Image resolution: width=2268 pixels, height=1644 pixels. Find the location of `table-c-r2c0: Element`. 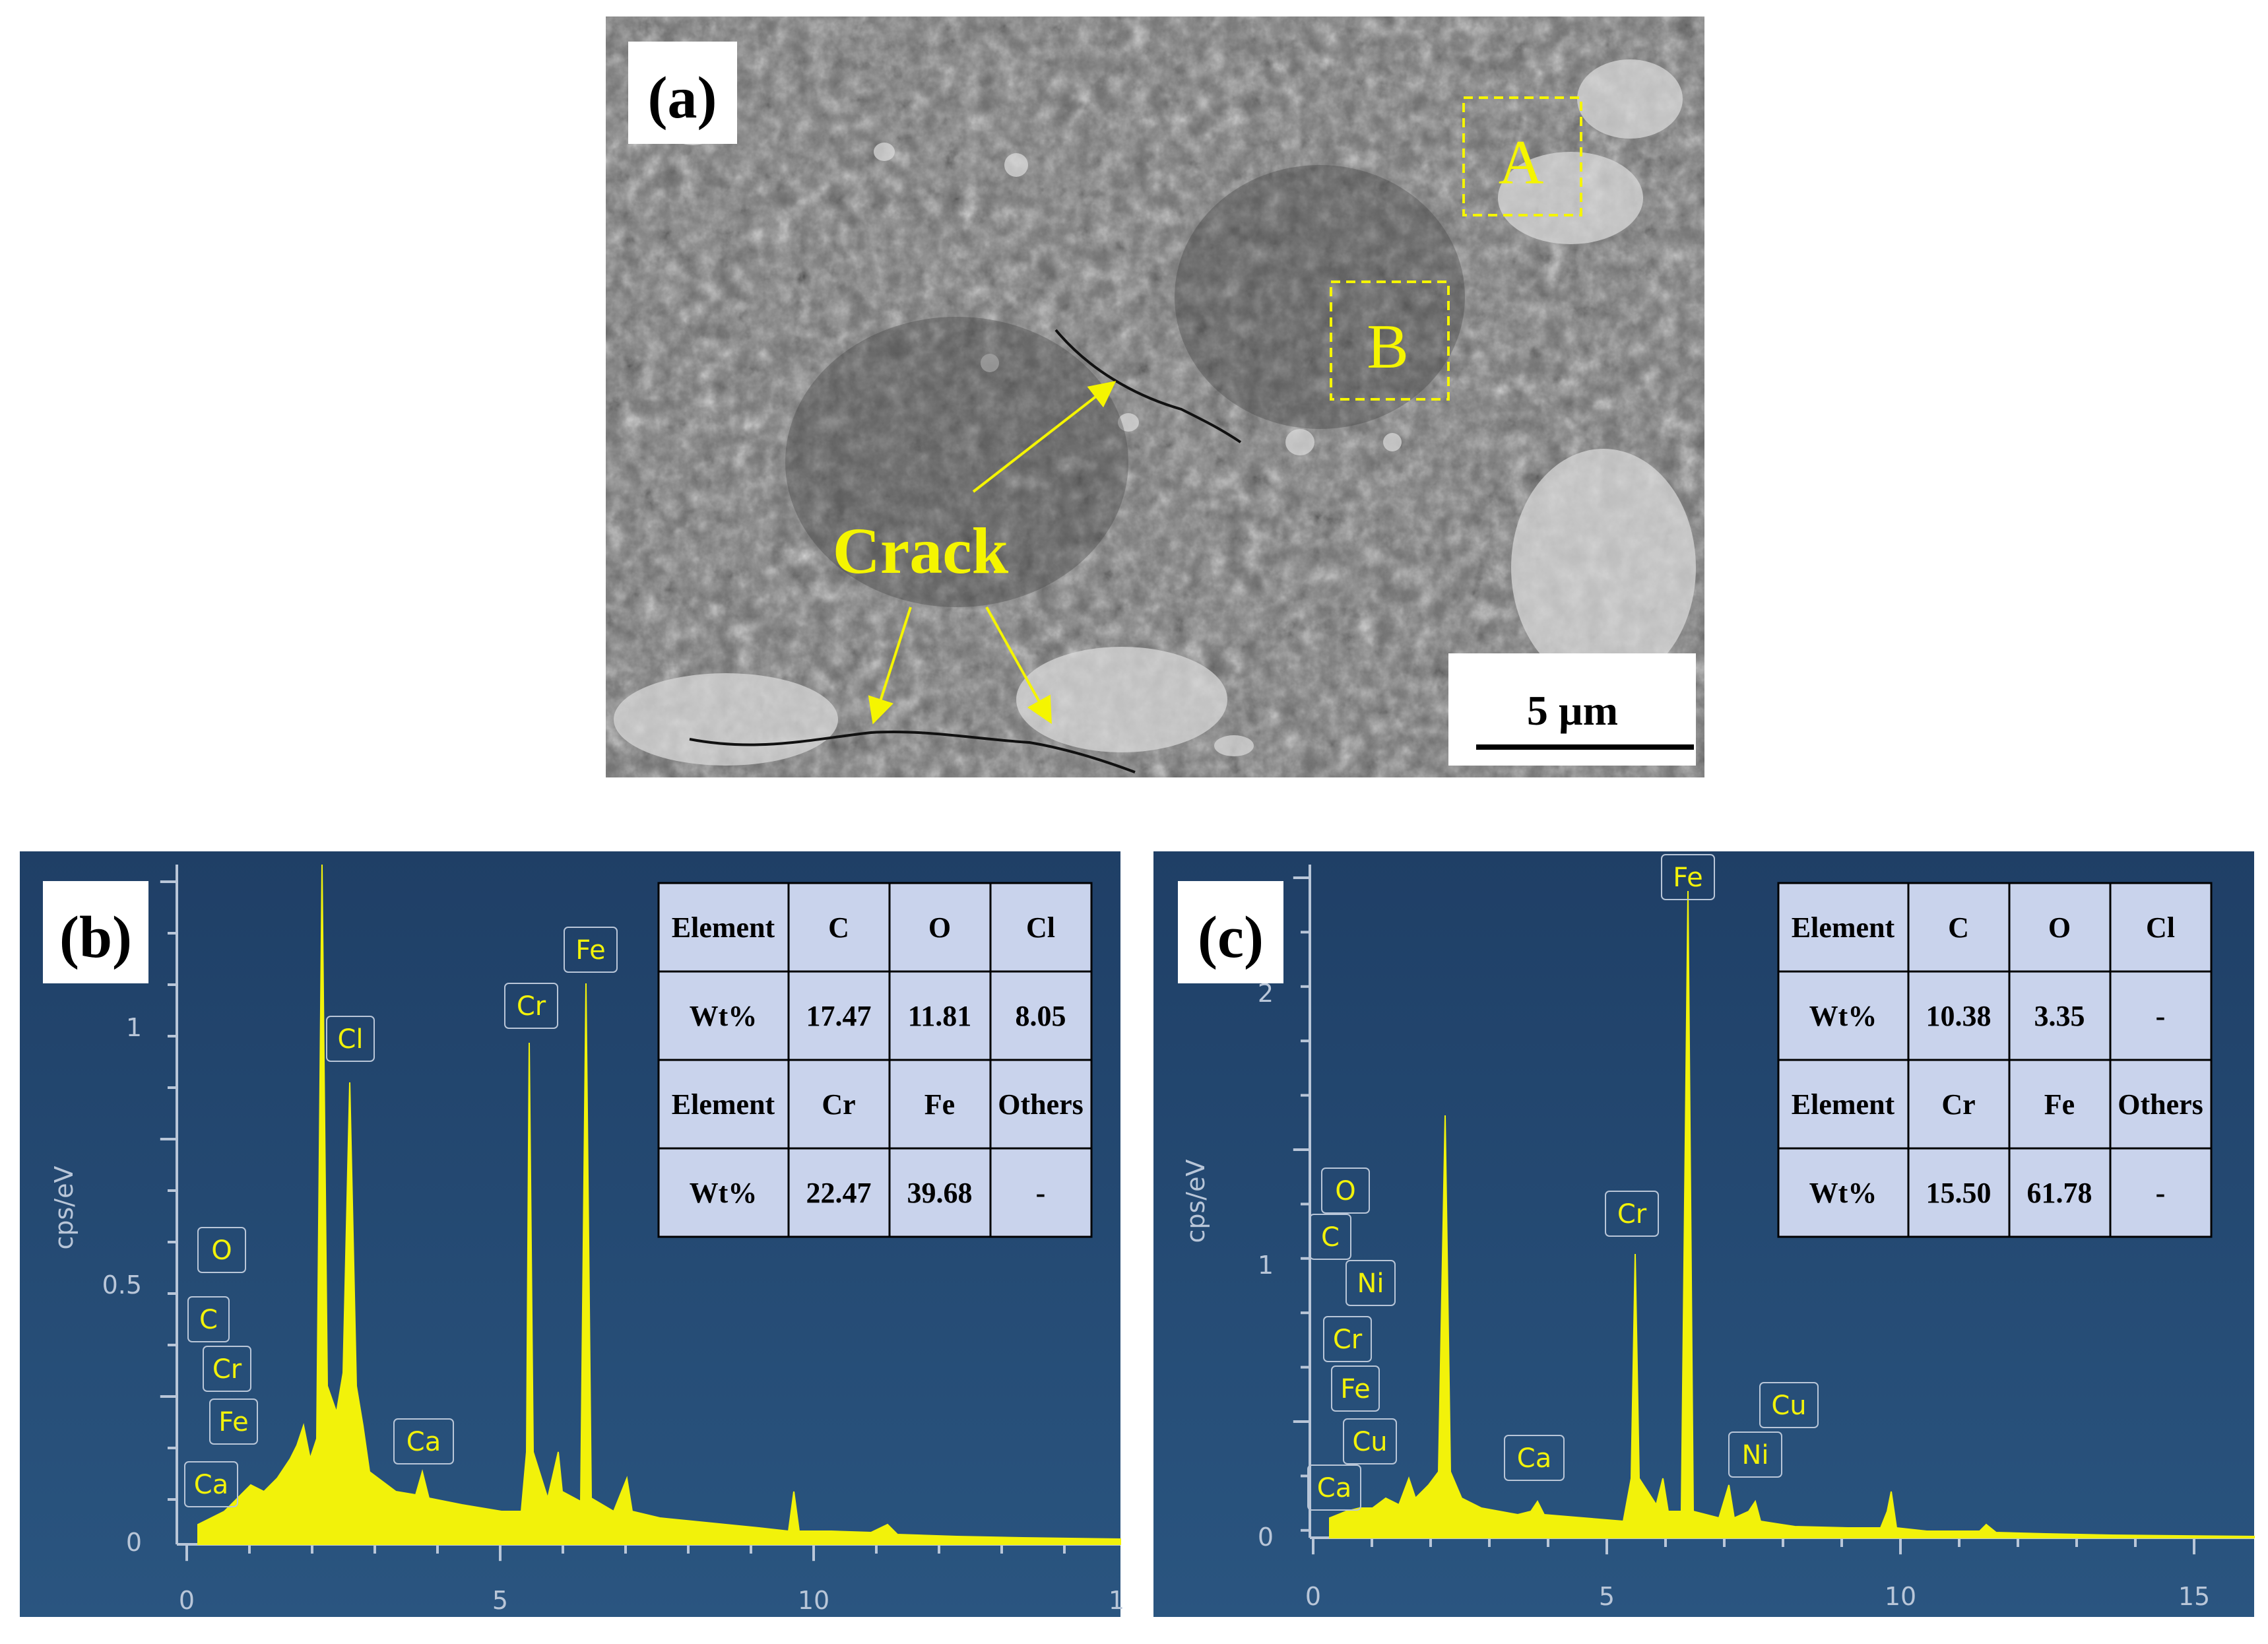

table-c-r2c0: Element is located at coordinates (1844, 1104).